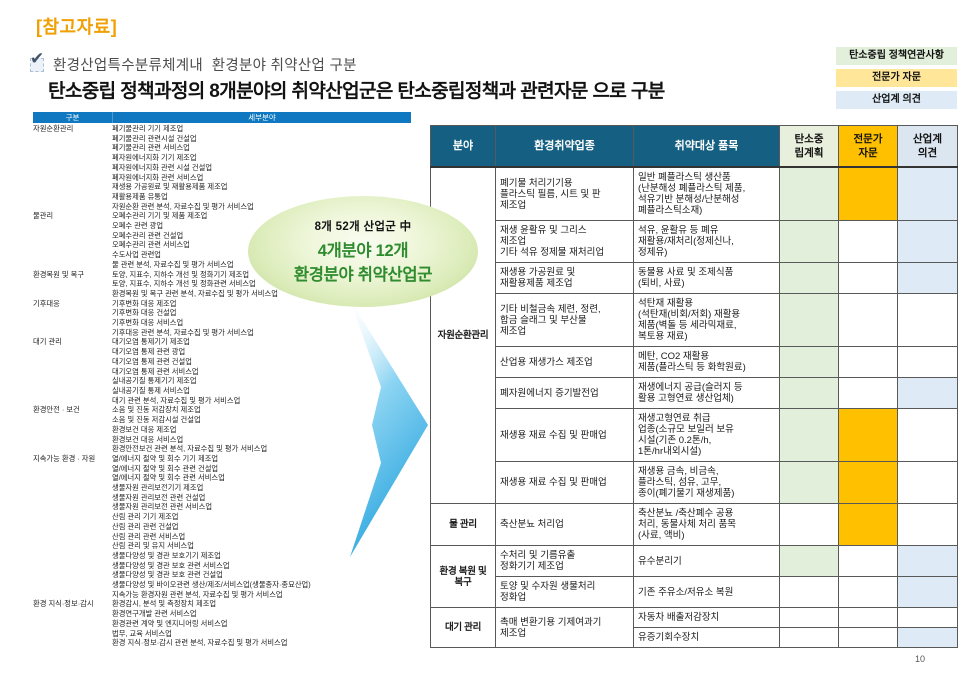 The height and width of the screenshot is (678, 960). Describe the element at coordinates (927, 146) in the screenshot. I see `column-header-industry-opinion: 산업계 의견` at that location.